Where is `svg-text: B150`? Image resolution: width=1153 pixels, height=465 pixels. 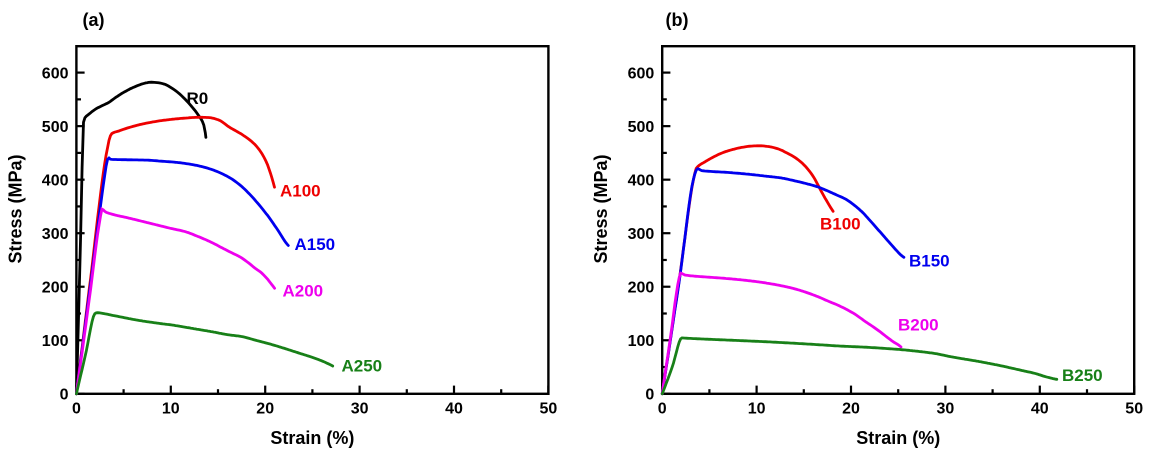 svg-text: B150 is located at coordinates (929, 261).